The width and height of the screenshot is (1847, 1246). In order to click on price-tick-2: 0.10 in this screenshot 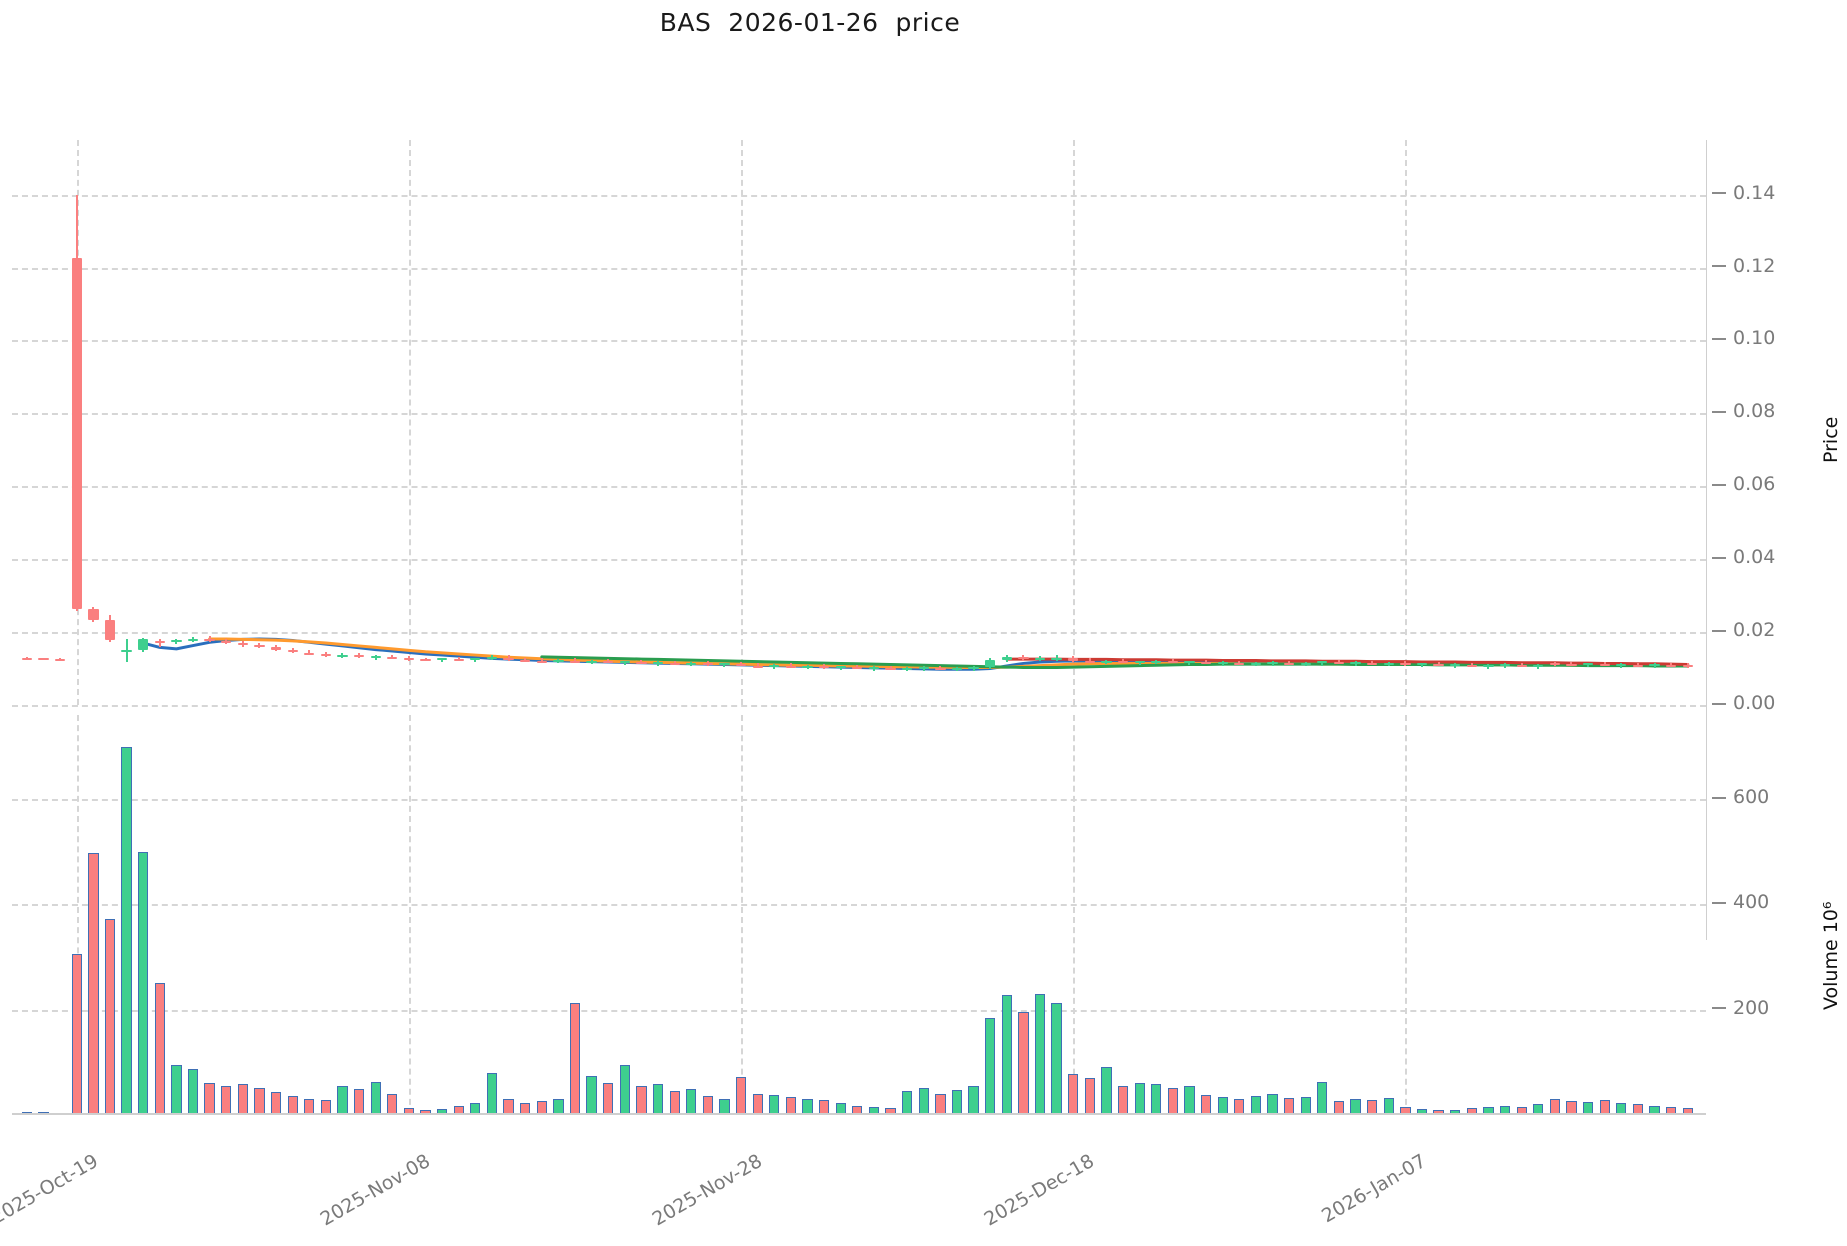, I will do `click(1743, 338)`.